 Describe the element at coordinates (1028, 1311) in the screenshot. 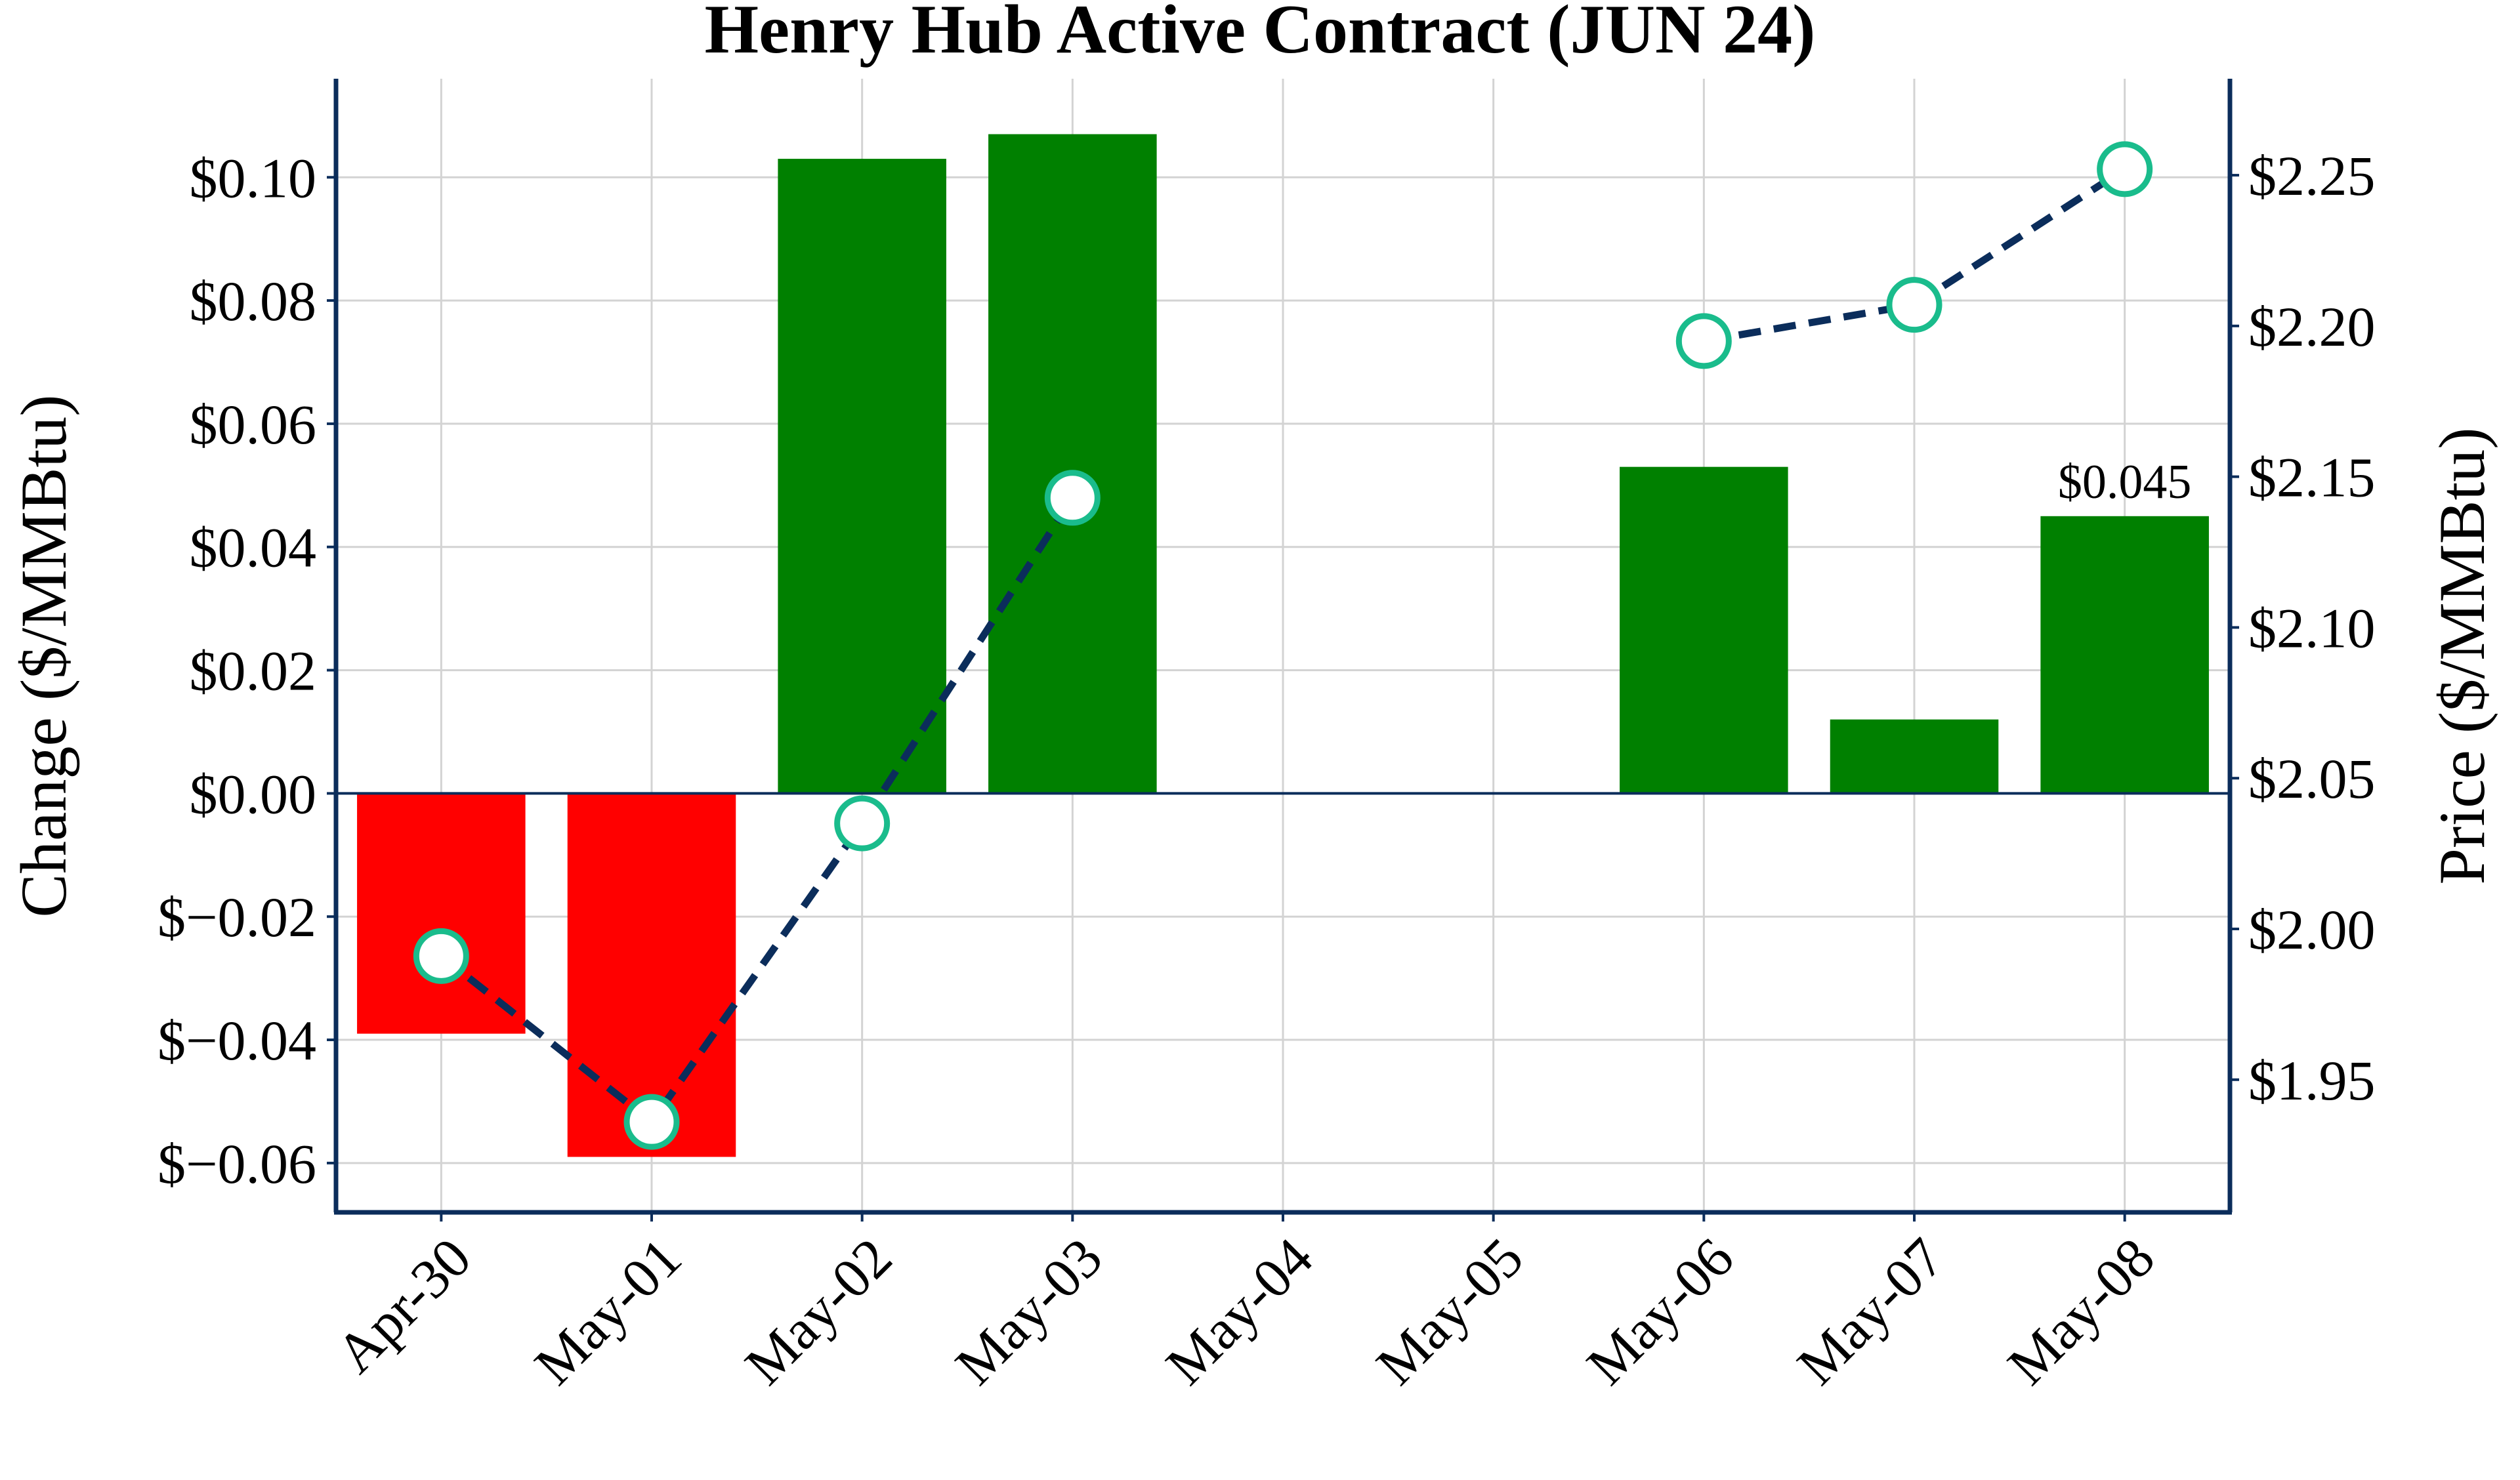

I see `x-tick-label-may-03: May-03` at that location.